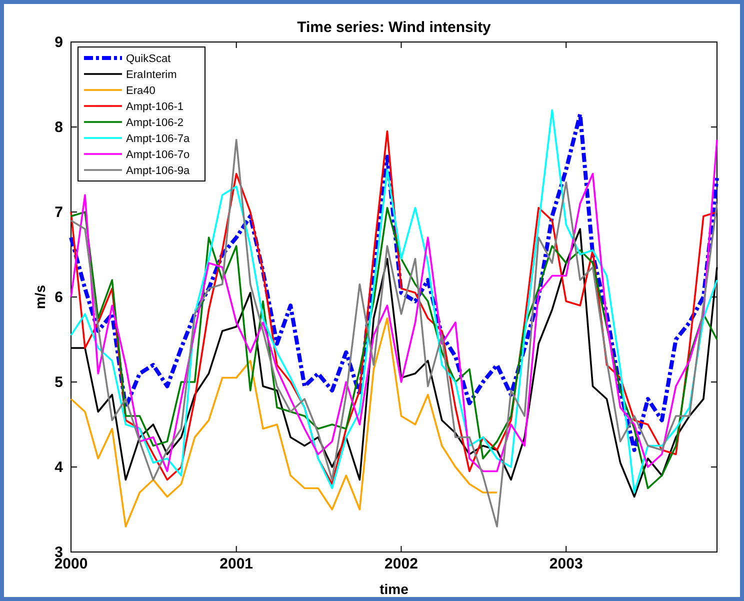  I want to click on legend-label: EraInterim, so click(151, 75).